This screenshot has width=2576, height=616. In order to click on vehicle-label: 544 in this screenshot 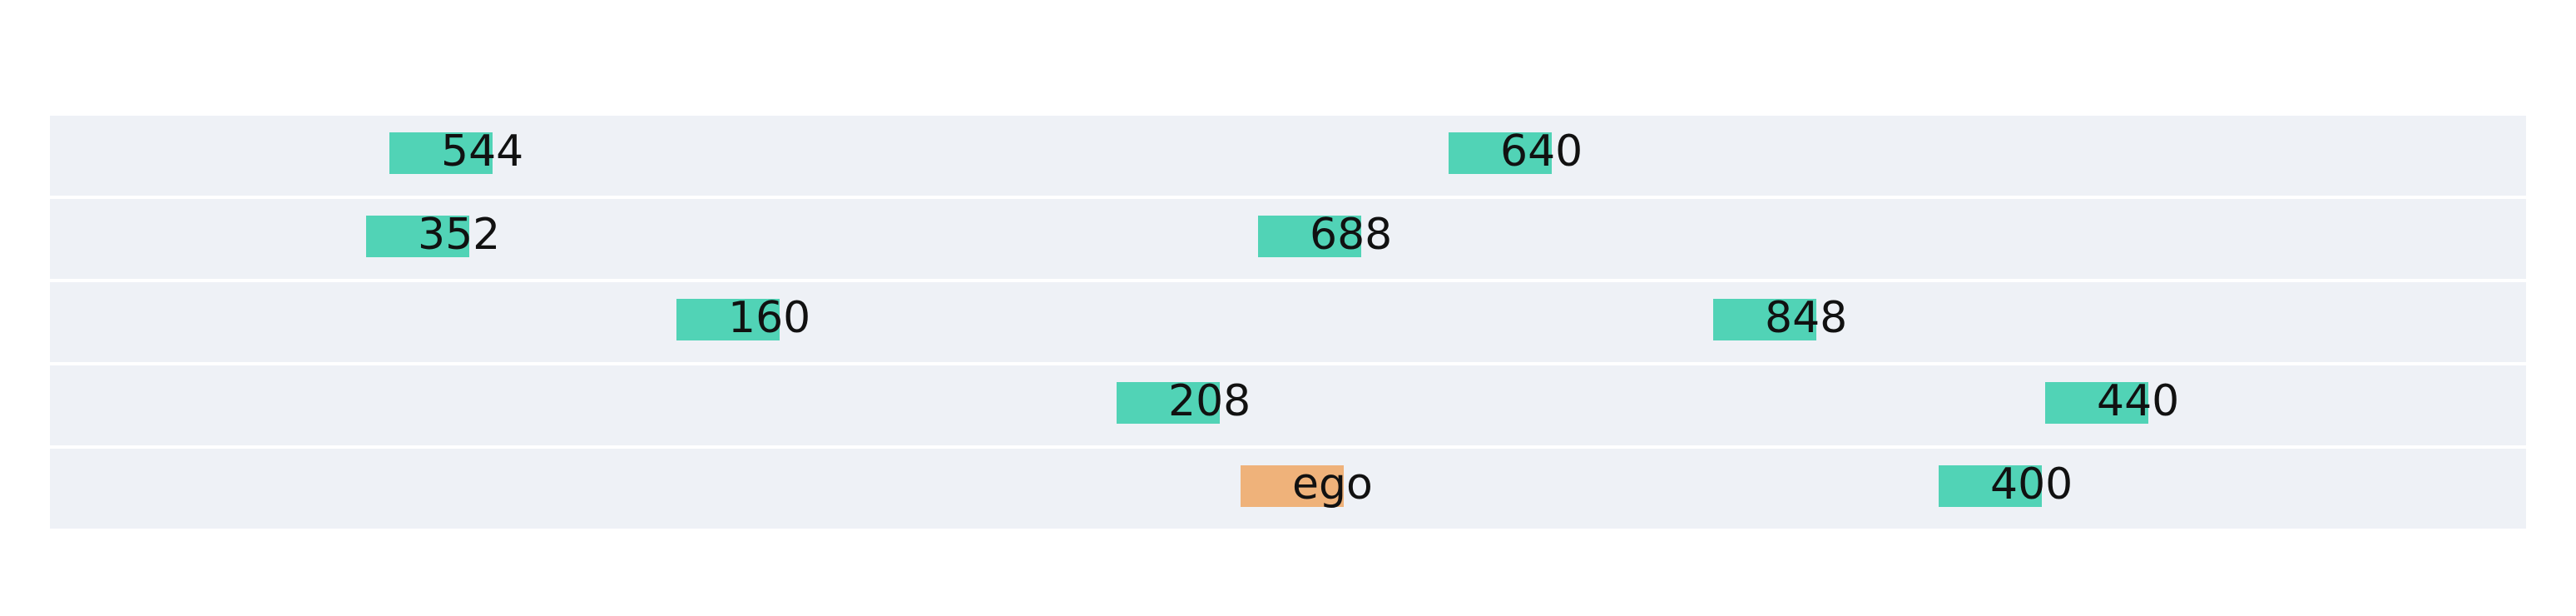, I will do `click(482, 152)`.